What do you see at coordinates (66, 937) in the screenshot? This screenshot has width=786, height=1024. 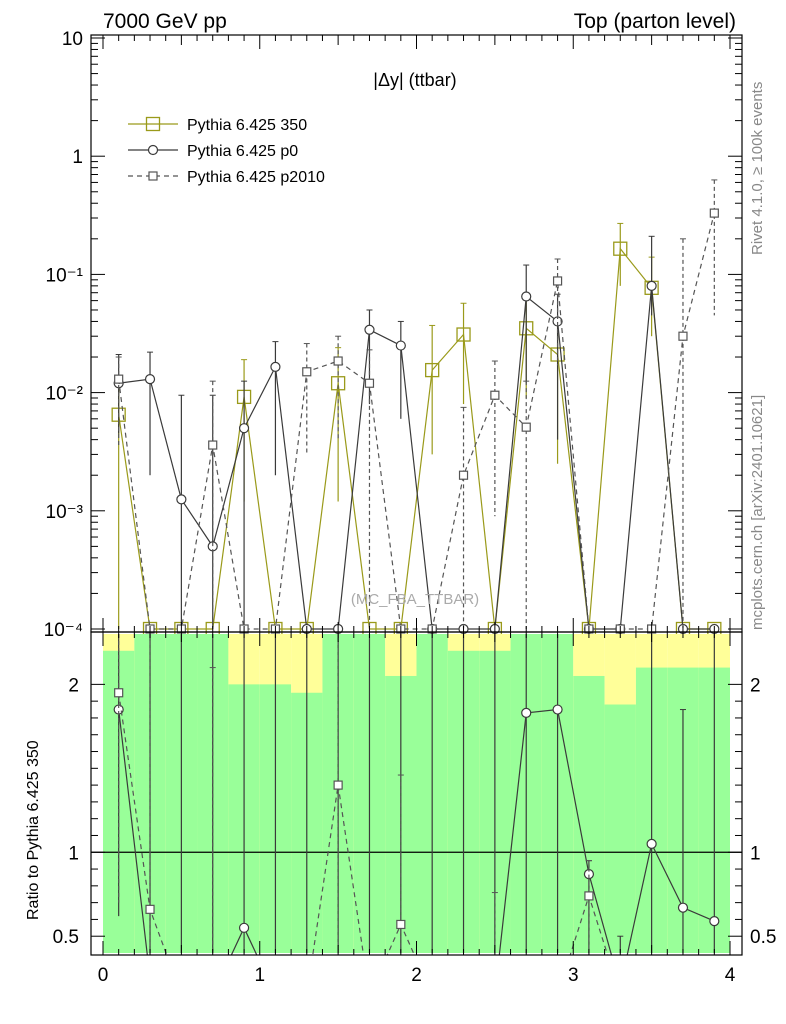 I see `ratio-y-tick-label: 0.5` at bounding box center [66, 937].